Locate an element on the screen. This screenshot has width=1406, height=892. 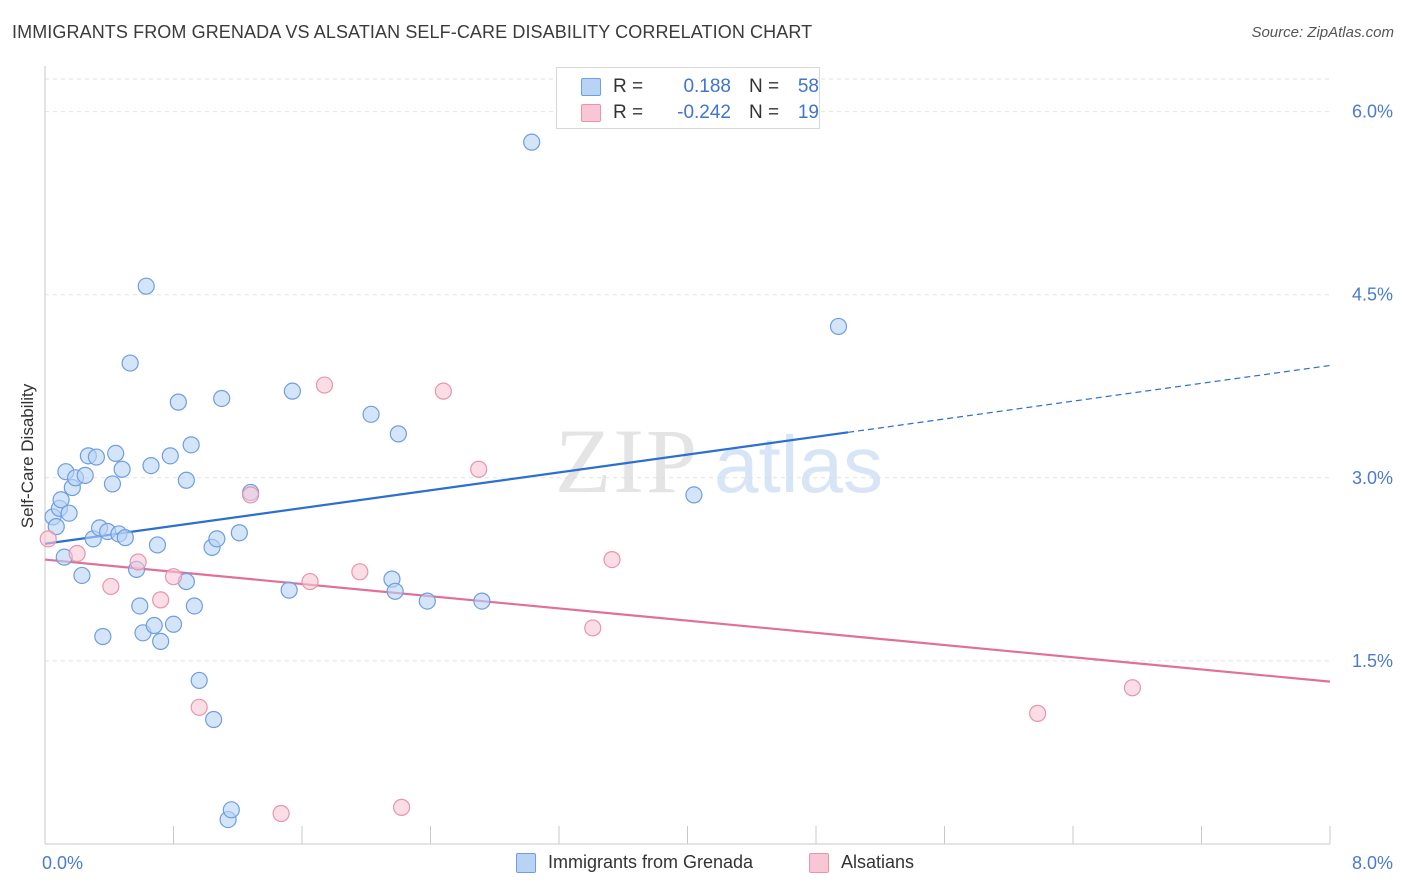
y-tick-label: 3.0% is located at coordinates (1372, 478).